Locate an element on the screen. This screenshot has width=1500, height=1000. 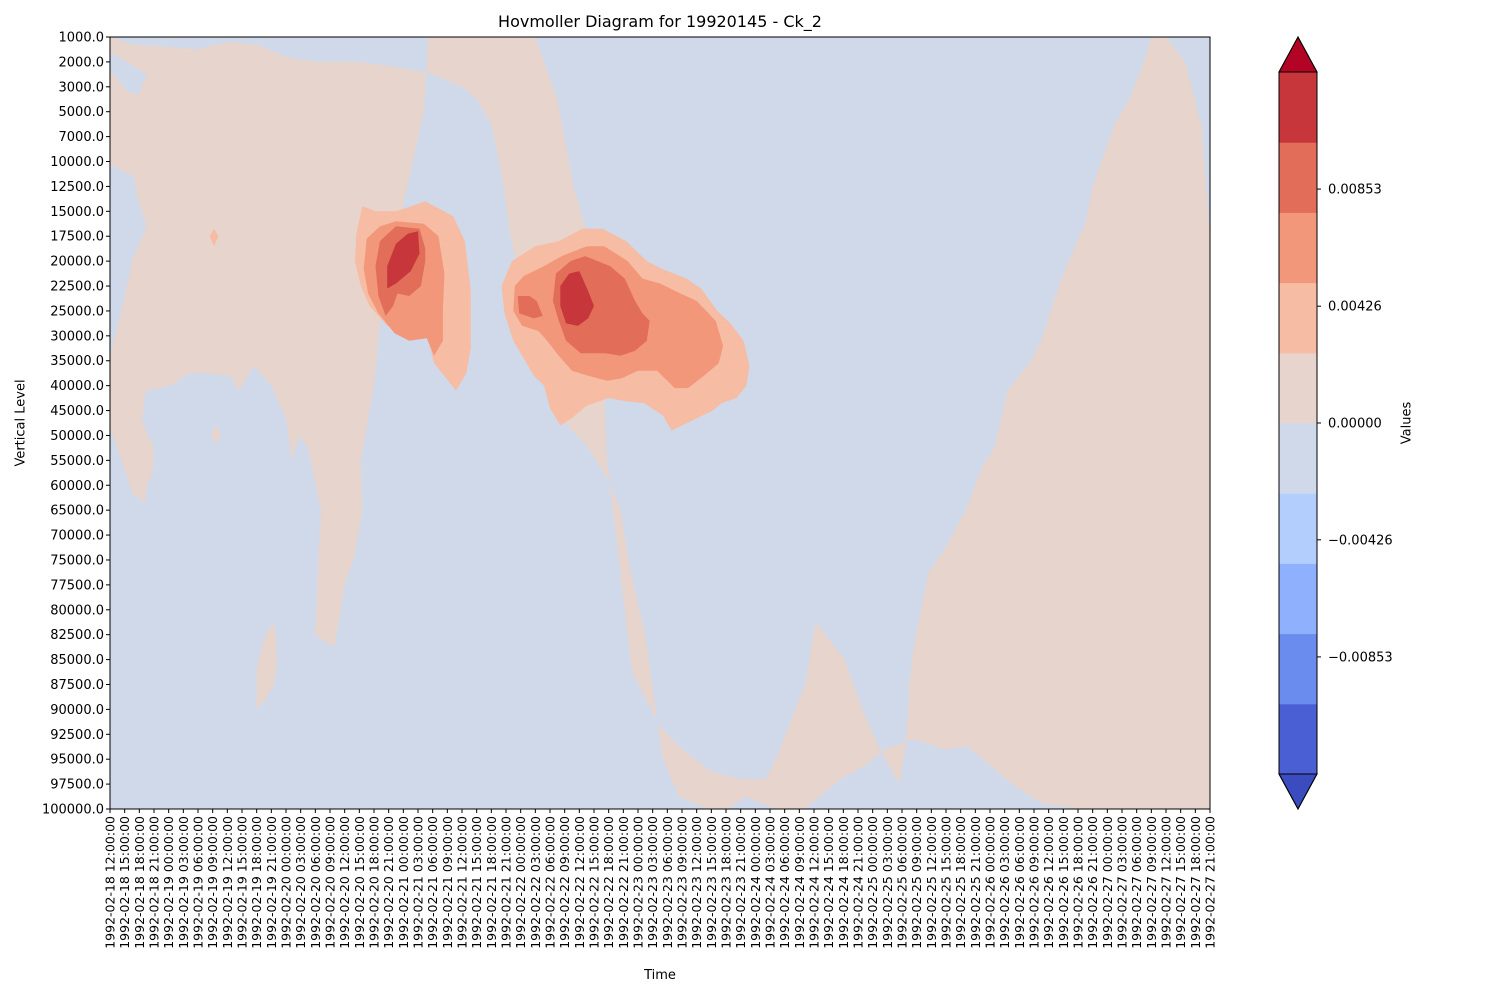
x-tick-label: 1992-02-18 21:00:00 is located at coordinates (154, 882).